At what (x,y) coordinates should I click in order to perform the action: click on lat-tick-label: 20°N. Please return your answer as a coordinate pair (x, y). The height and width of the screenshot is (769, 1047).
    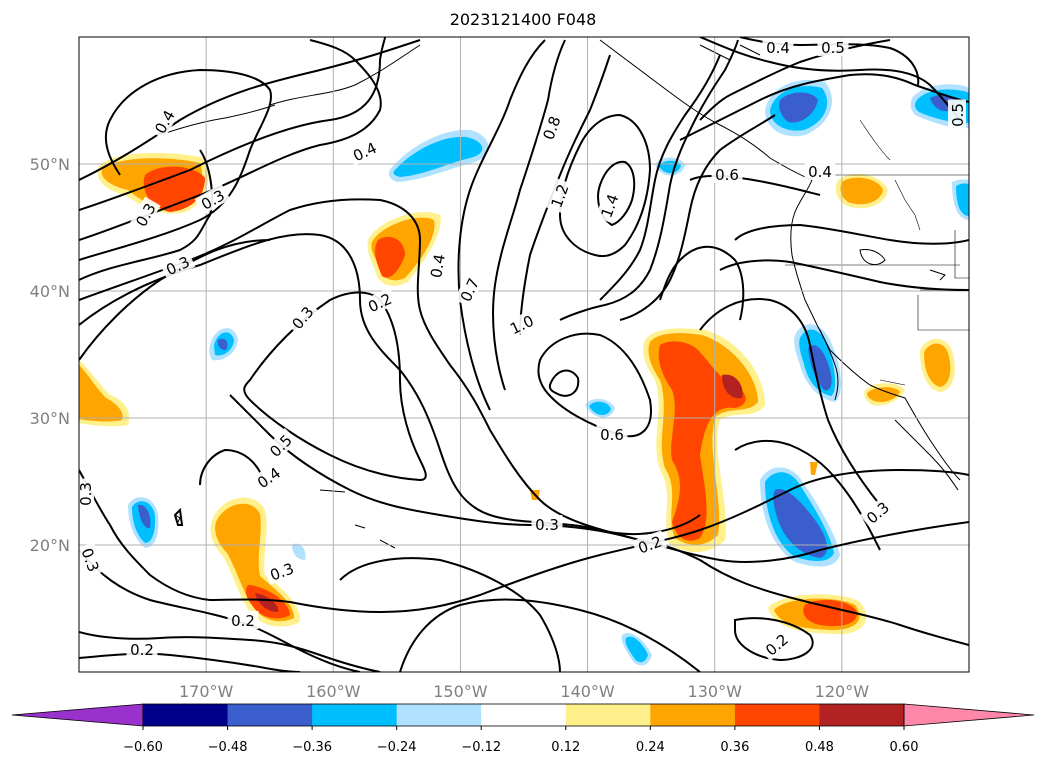
    Looking at the image, I should click on (50, 545).